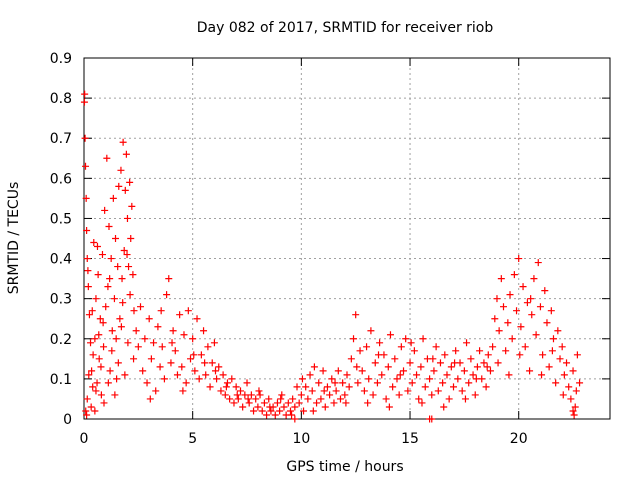 This screenshot has height=480, width=640. What do you see at coordinates (301, 439) in the screenshot?
I see `x-tick-label: 10` at bounding box center [301, 439].